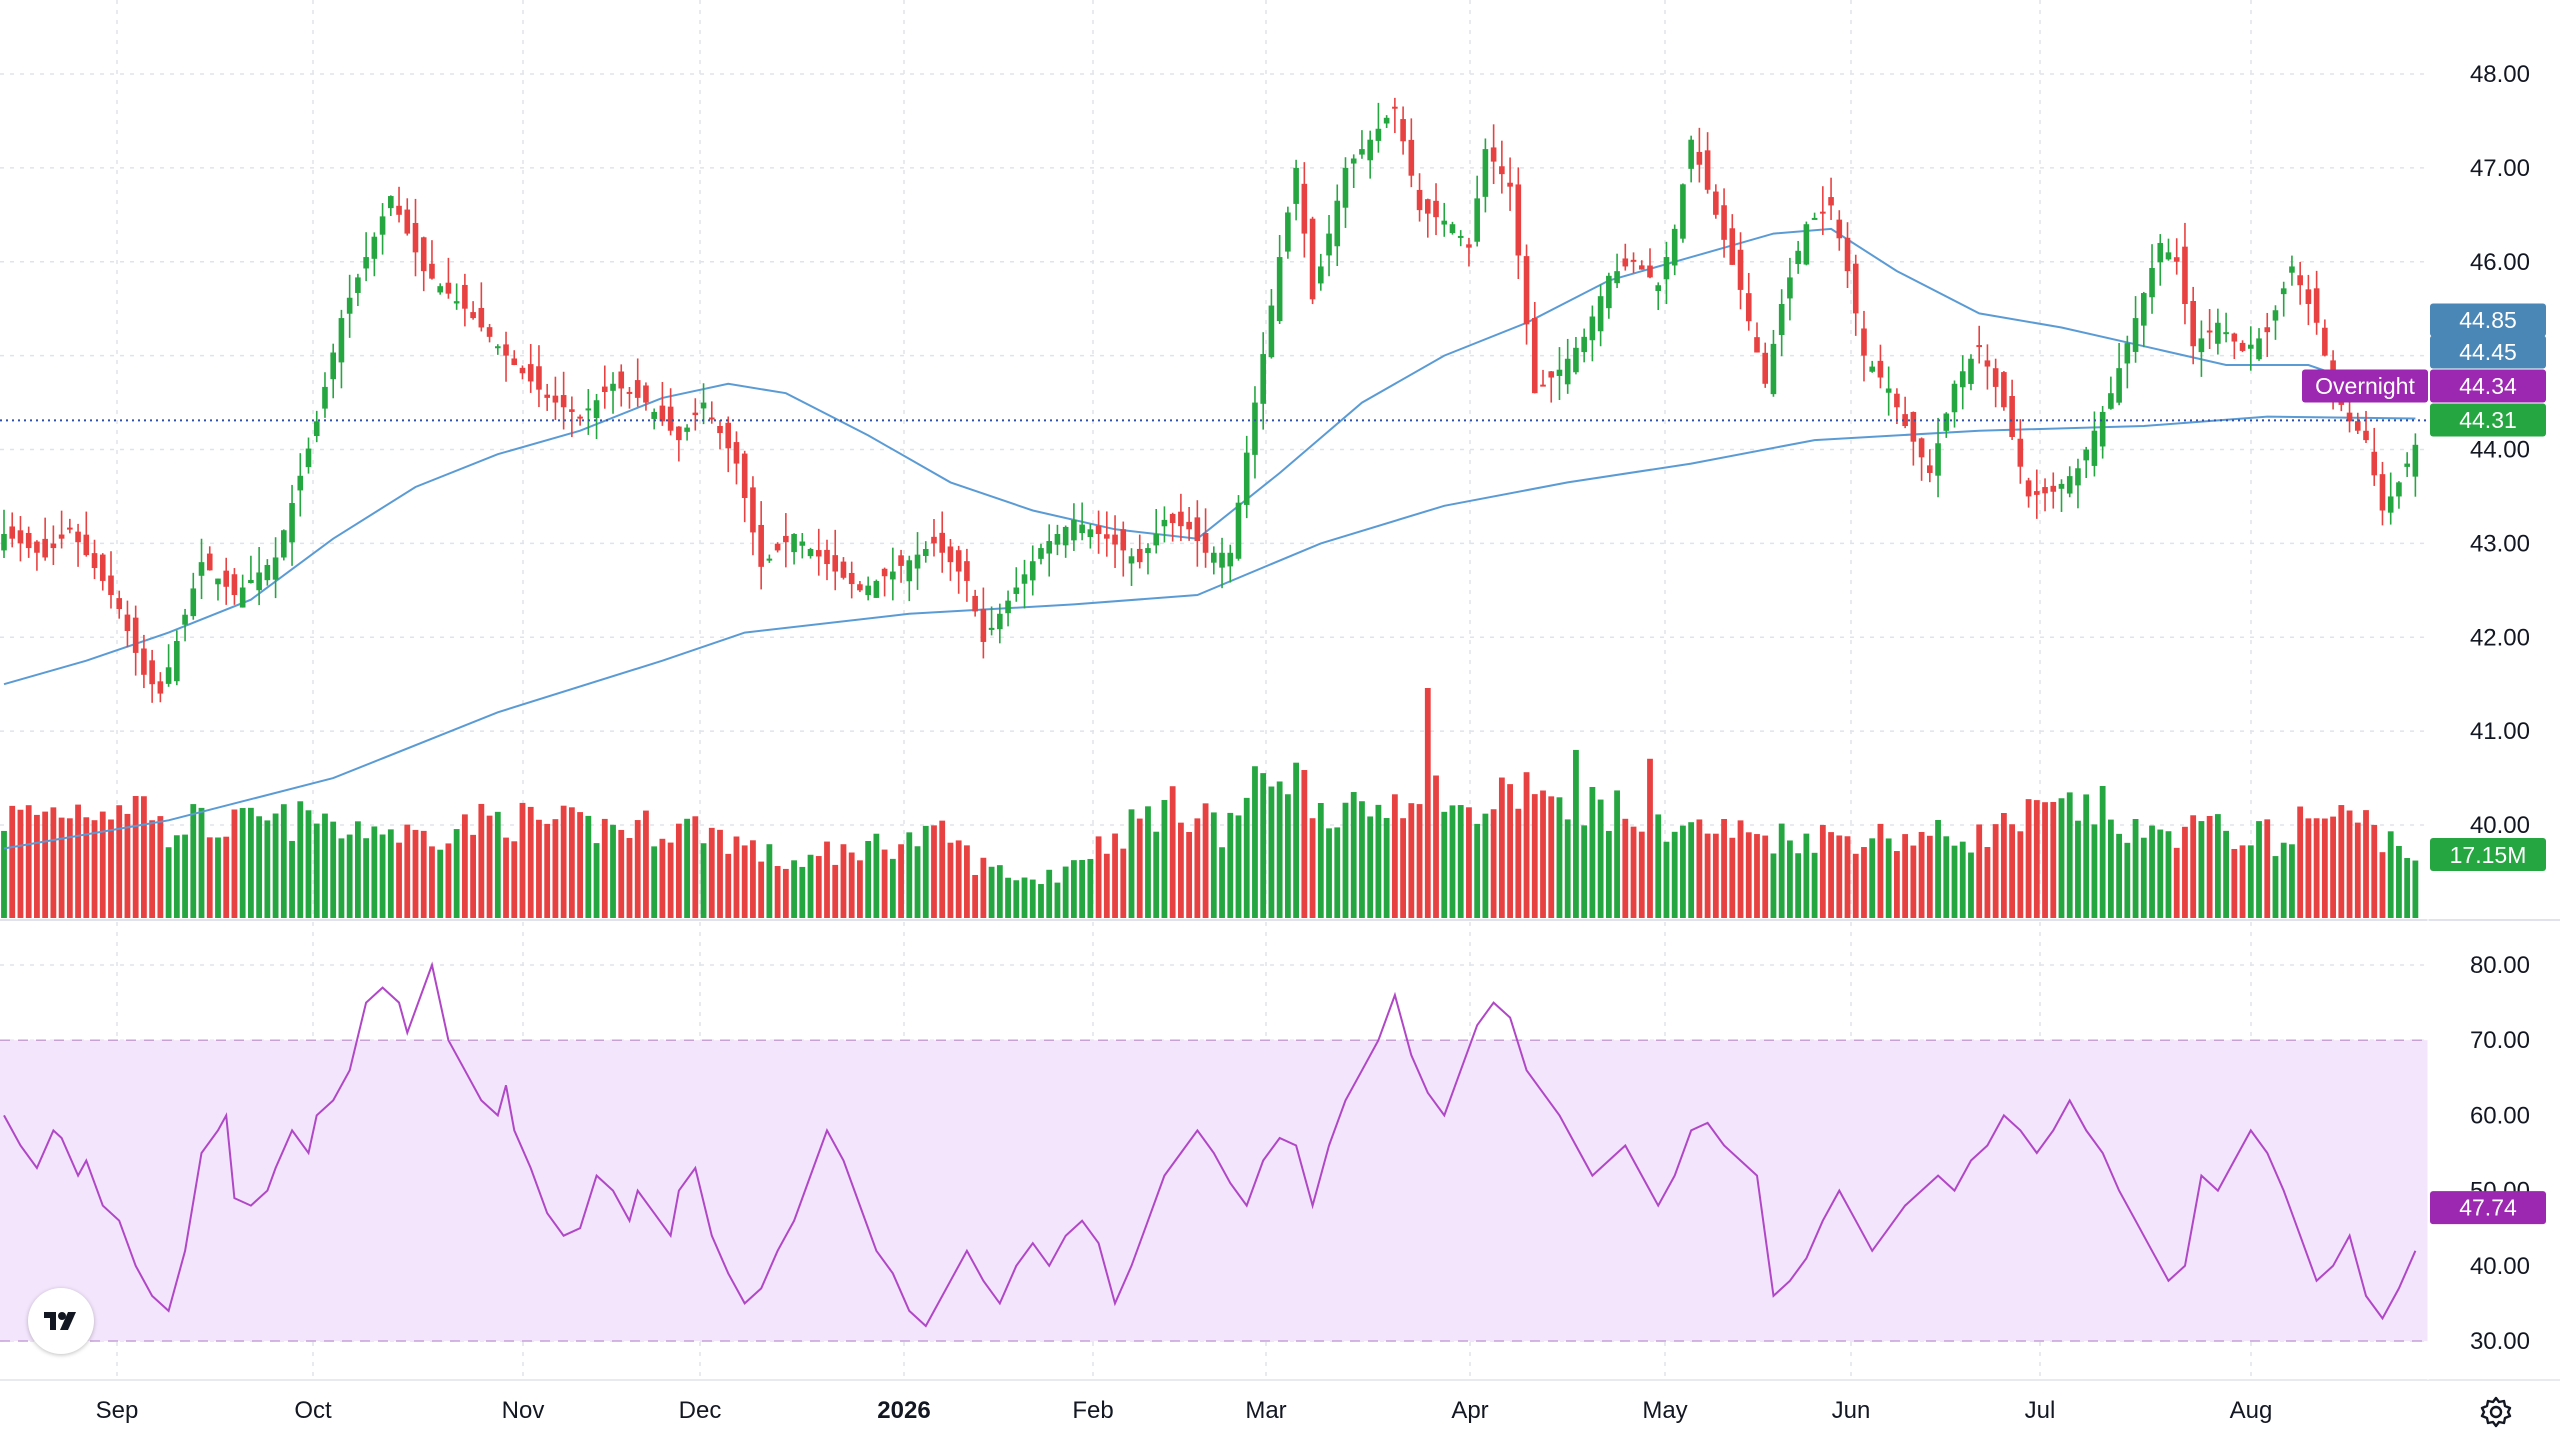 This screenshot has height=1440, width=2560. Describe the element at coordinates (61, 1321) in the screenshot. I see `tradingview-logo` at that location.